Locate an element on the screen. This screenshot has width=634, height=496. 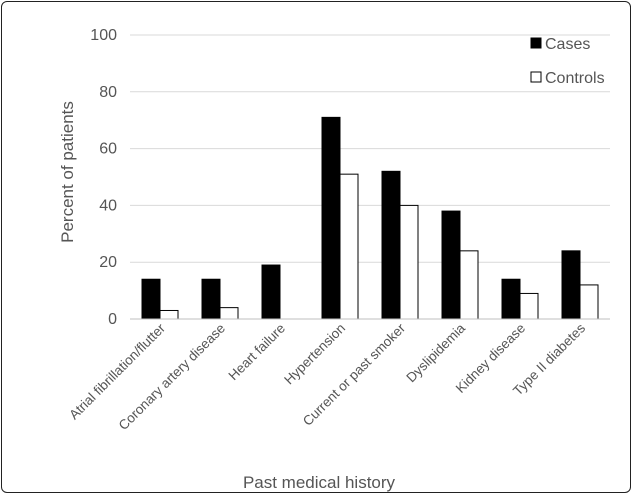
y-axis-label: Percent of patients is located at coordinates (67, 172).